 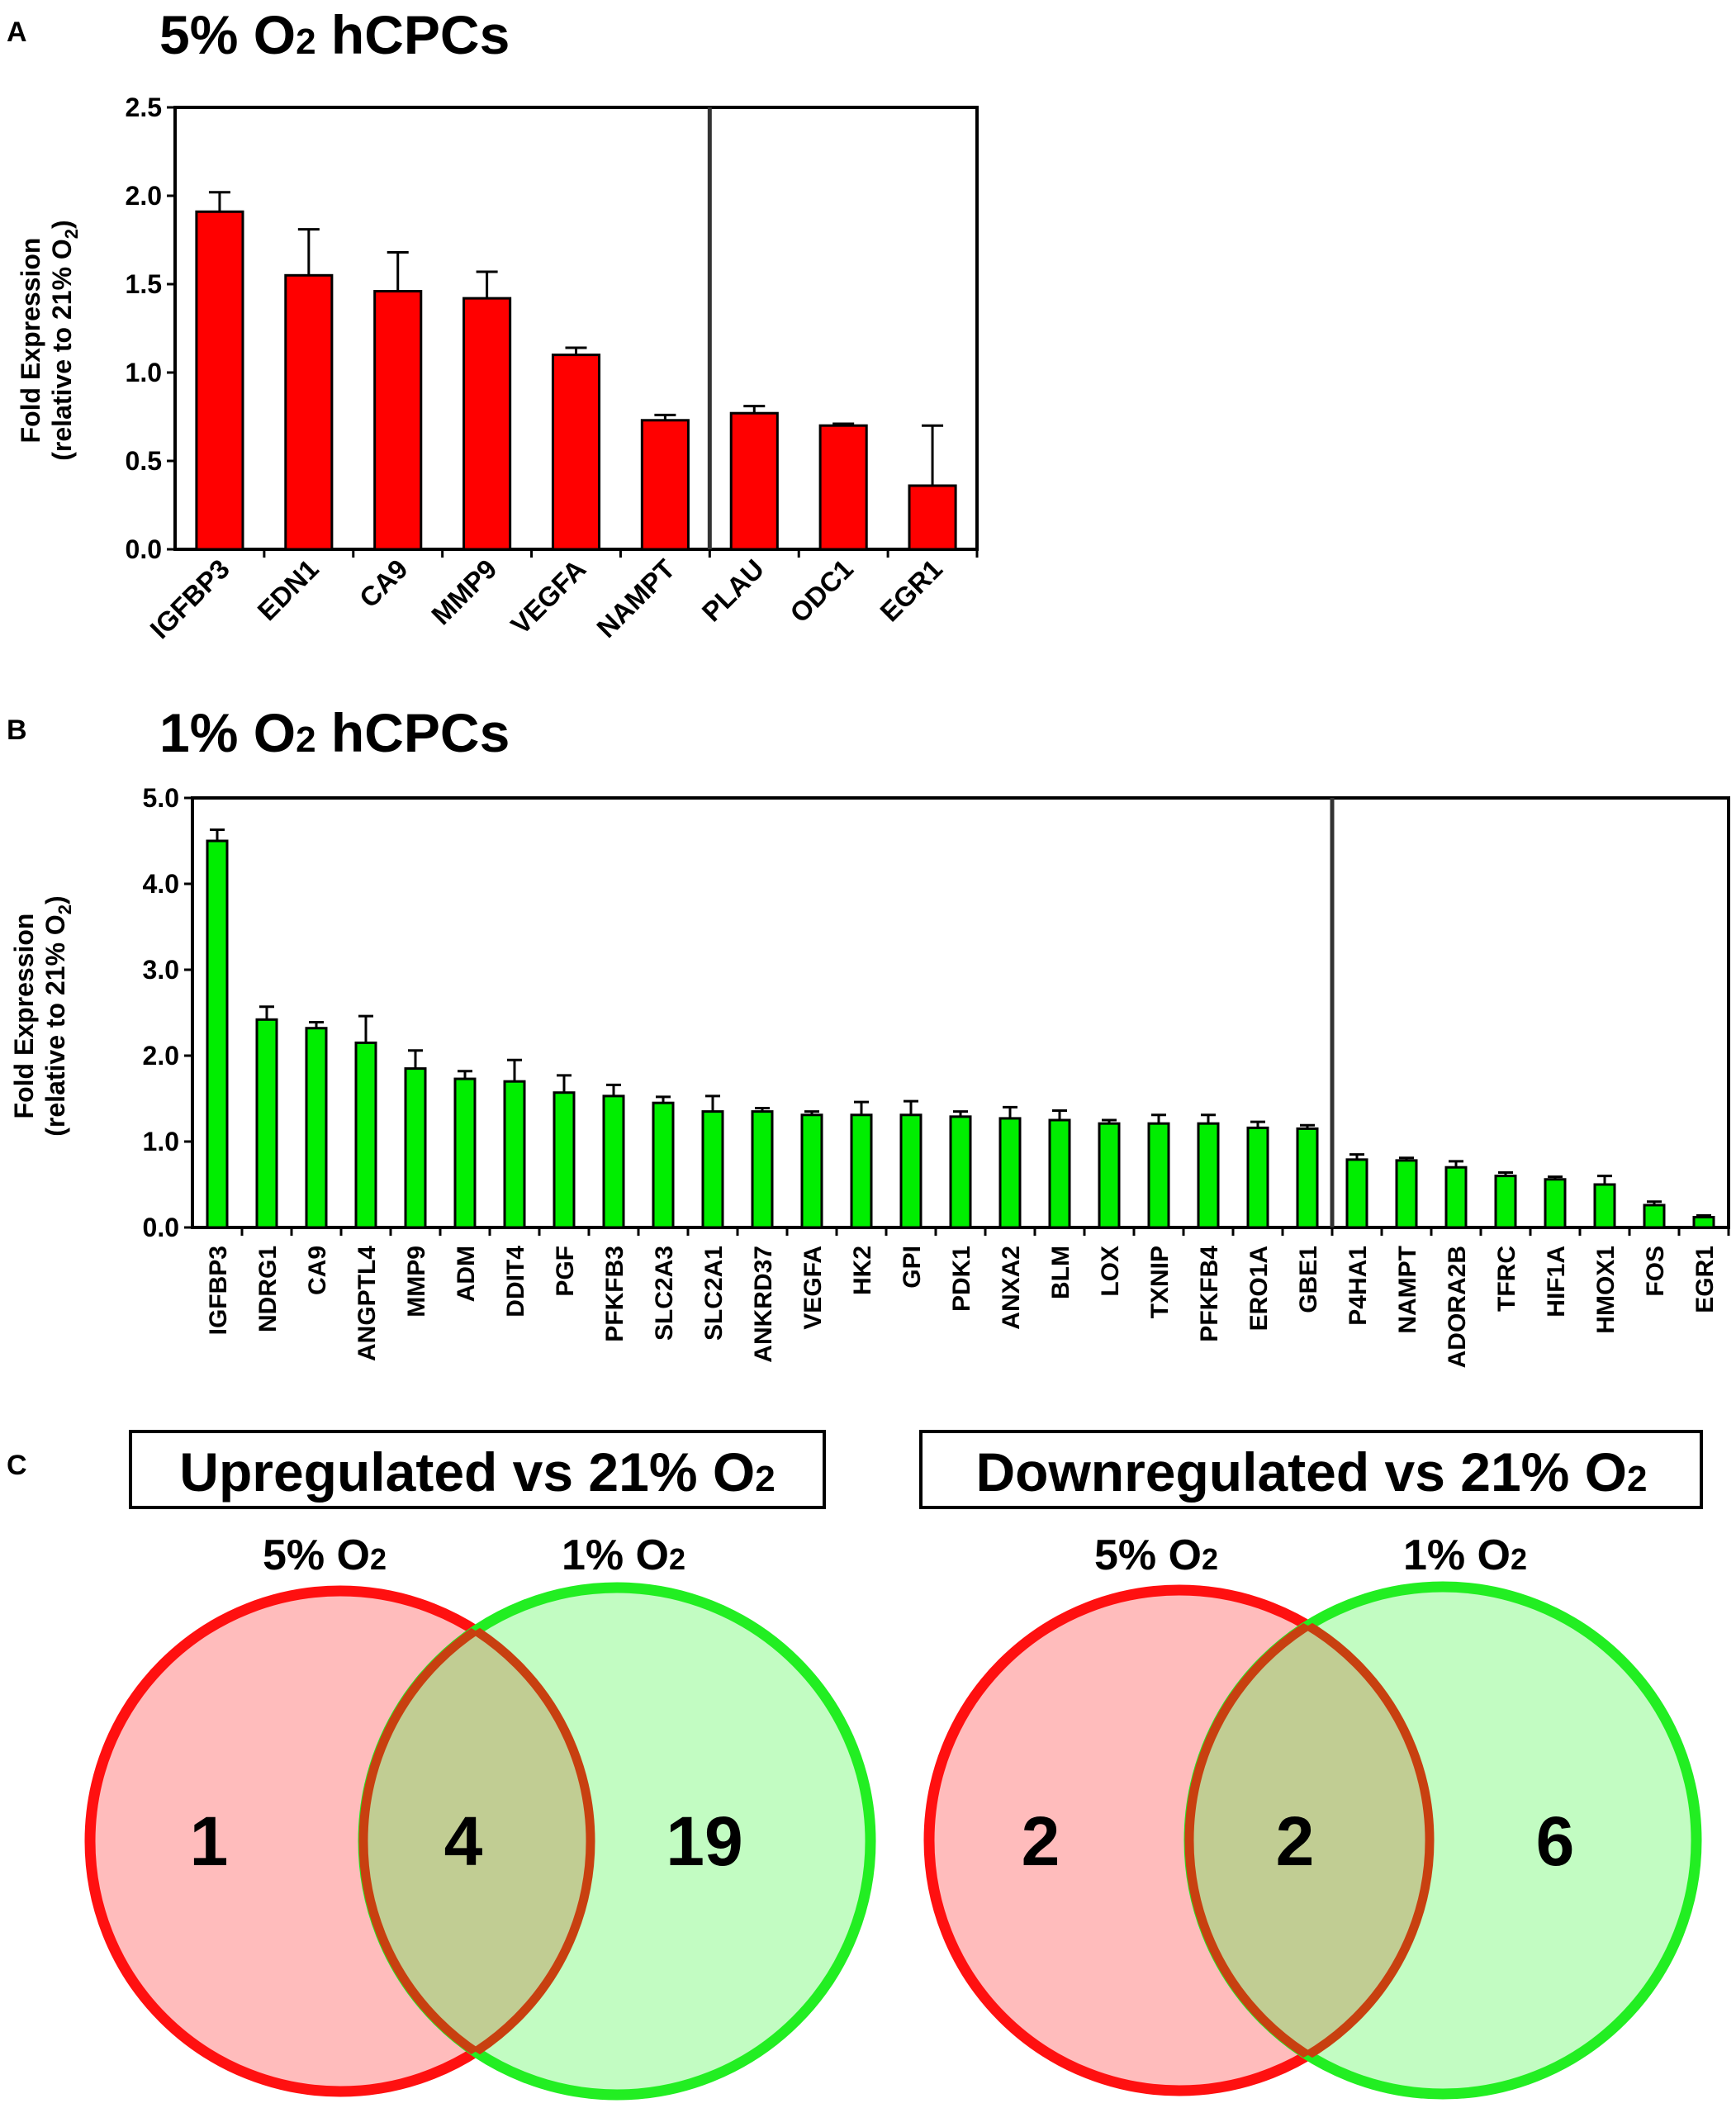 I want to click on venn-down-overlap-arc-left, so click(x=1312, y=1841).